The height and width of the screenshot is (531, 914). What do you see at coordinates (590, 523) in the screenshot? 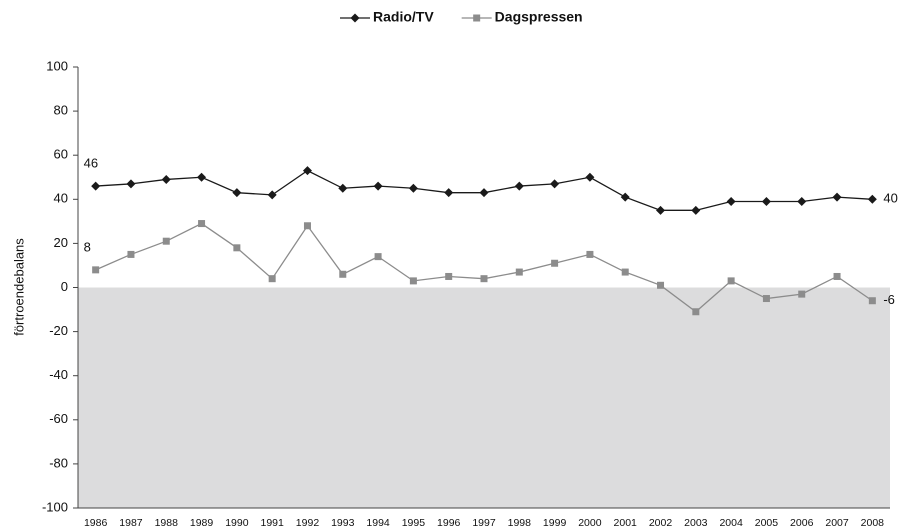
I see `x-tick-label: 2000` at bounding box center [590, 523].